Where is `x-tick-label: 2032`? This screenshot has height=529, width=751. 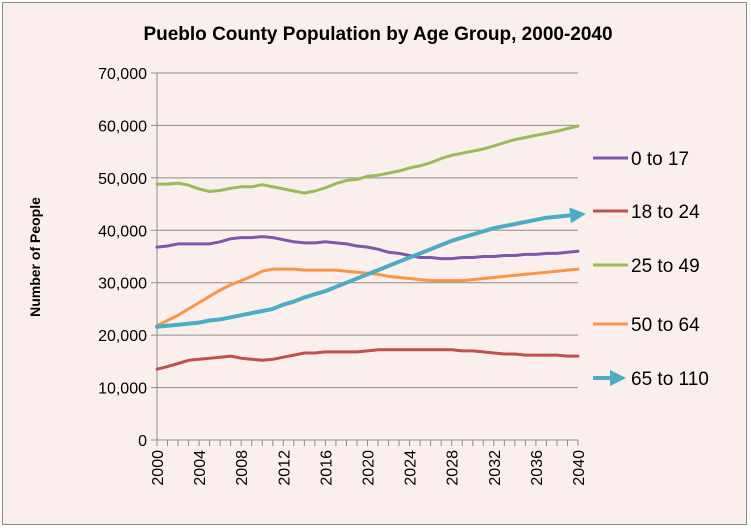
x-tick-label: 2032 is located at coordinates (495, 468).